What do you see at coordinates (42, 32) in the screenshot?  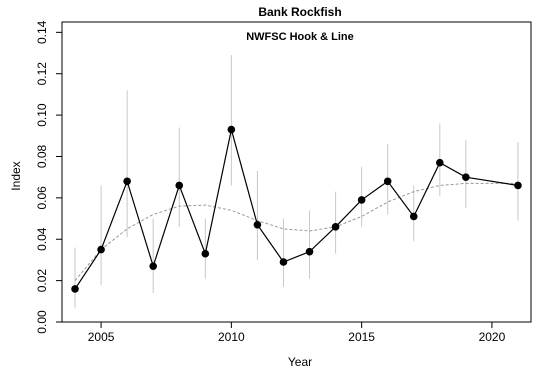 I see `y-tick-label: 0.14` at bounding box center [42, 32].